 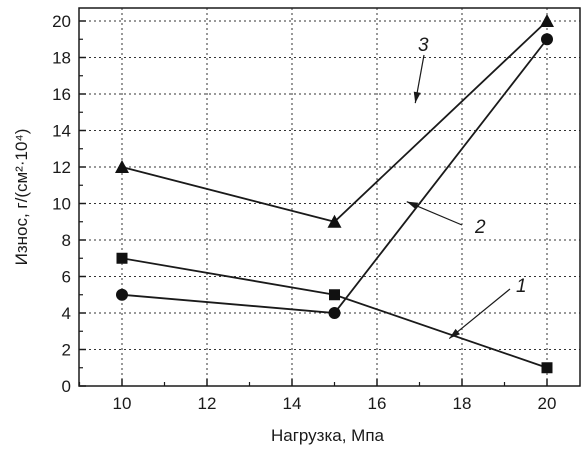 What do you see at coordinates (466, 187) in the screenshot?
I see `curve-annotations: 1 2 3` at bounding box center [466, 187].